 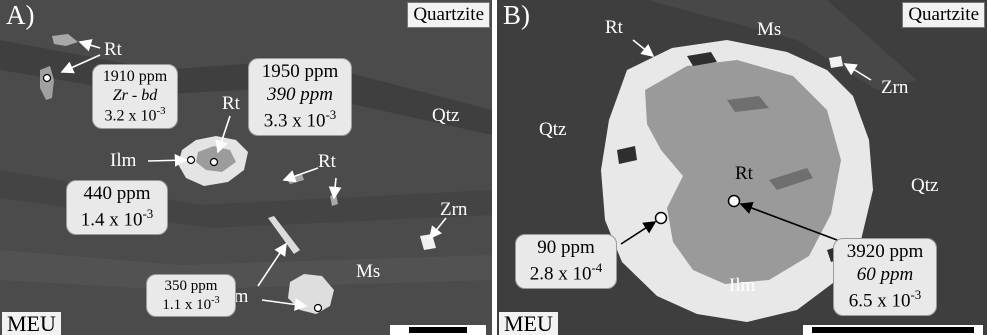 What do you see at coordinates (566, 247) in the screenshot?
I see `measurement-line: 90 ppm` at bounding box center [566, 247].